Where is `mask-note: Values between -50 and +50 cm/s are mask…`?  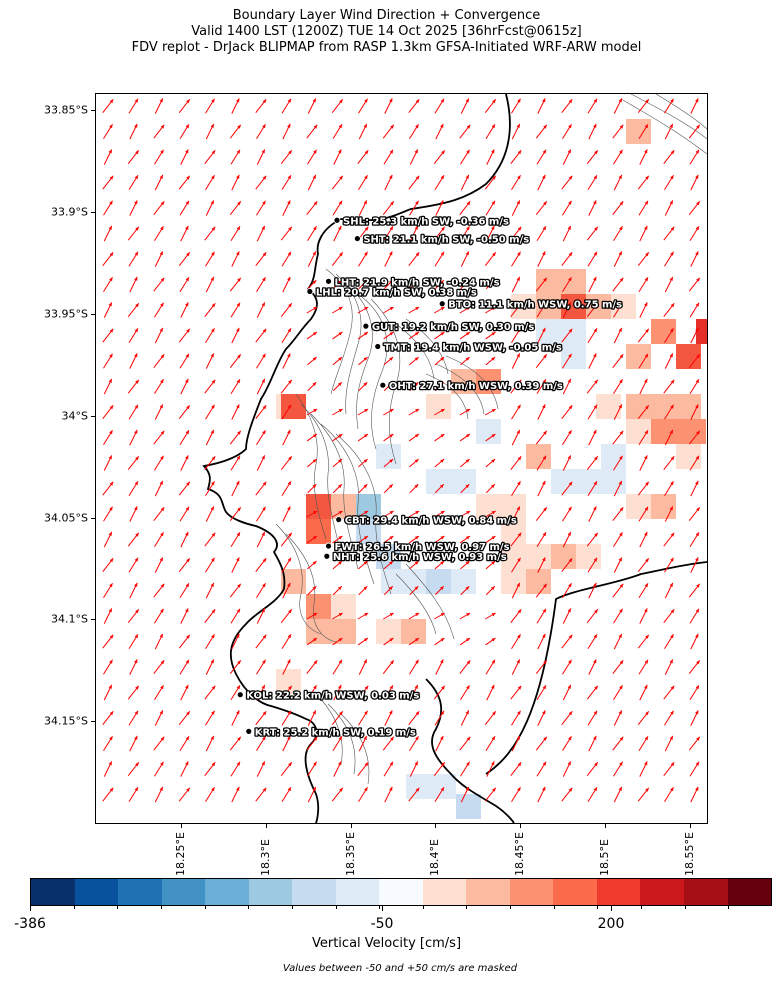 mask-note: Values between -50 and +50 cm/s are mask… is located at coordinates (400, 968).